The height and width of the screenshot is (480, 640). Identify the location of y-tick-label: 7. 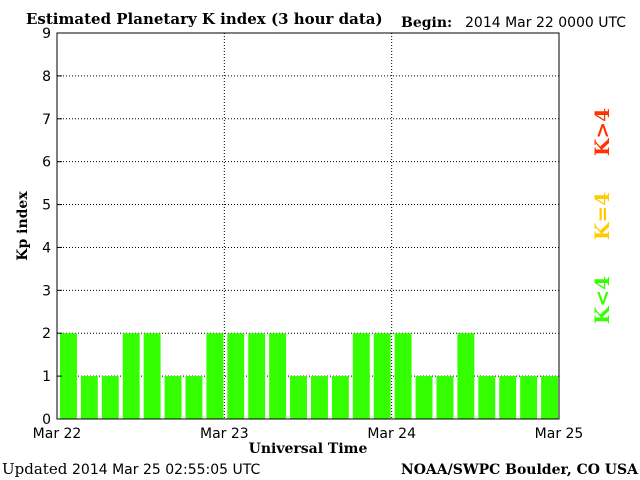
(46, 120).